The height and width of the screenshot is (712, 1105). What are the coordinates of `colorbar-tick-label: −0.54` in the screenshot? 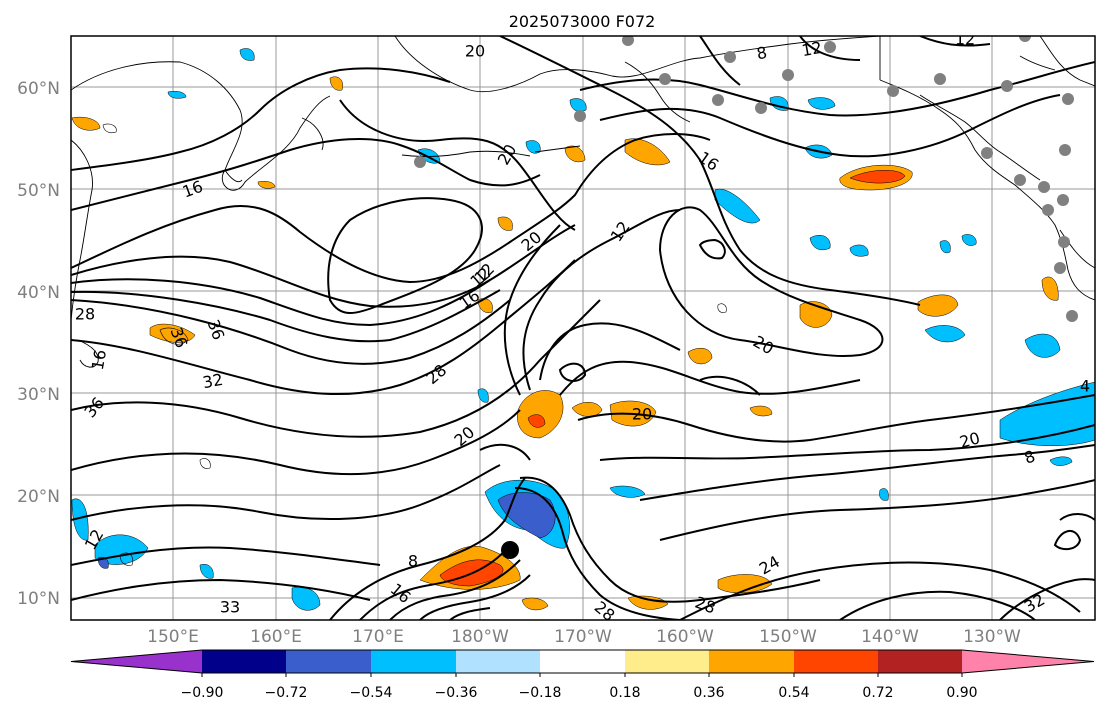 It's located at (371, 693).